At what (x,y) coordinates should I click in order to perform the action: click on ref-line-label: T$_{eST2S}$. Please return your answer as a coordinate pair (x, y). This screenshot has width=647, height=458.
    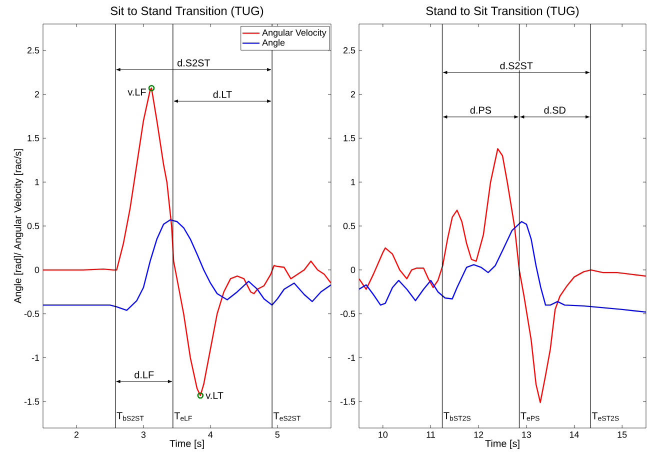
    Looking at the image, I should click on (605, 416).